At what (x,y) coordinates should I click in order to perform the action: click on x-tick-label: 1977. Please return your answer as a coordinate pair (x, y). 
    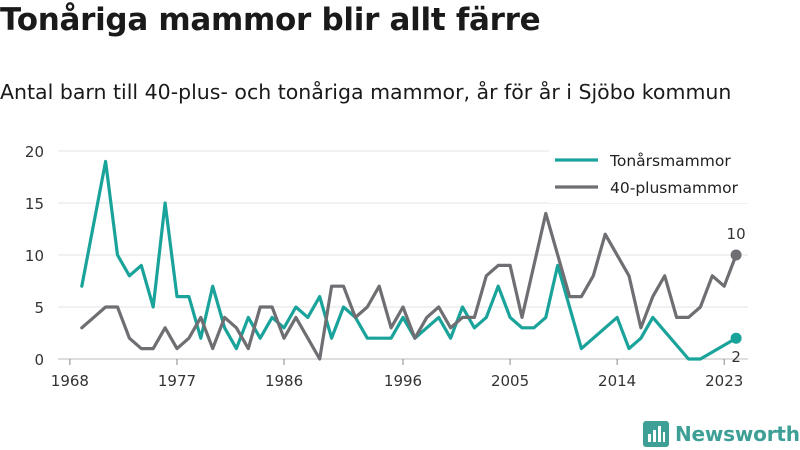
    Looking at the image, I should click on (177, 381).